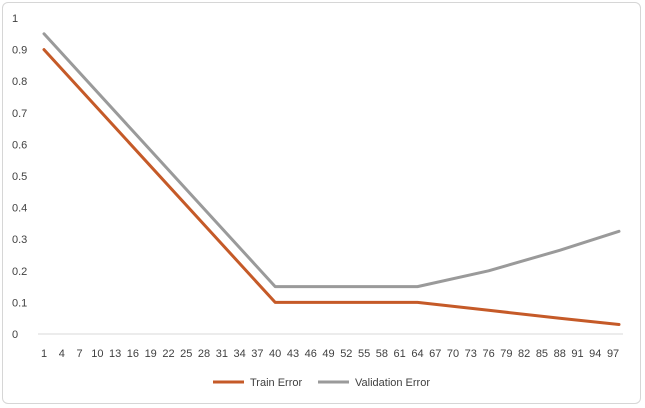  What do you see at coordinates (15, 19) in the screenshot?
I see `y-tick-label: 1` at bounding box center [15, 19].